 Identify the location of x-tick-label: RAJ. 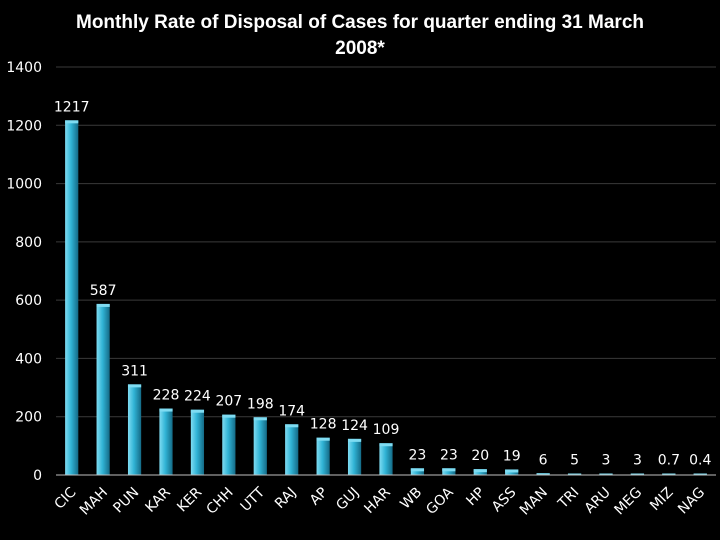
(285, 498).